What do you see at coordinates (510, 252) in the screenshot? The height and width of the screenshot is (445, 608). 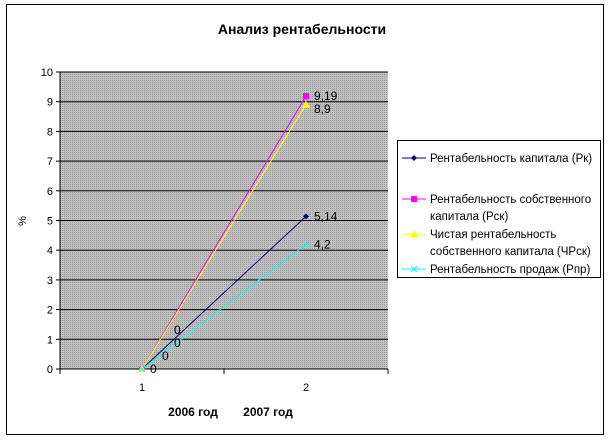 I see `legend-label: собственного капитала (ЧРск)` at bounding box center [510, 252].